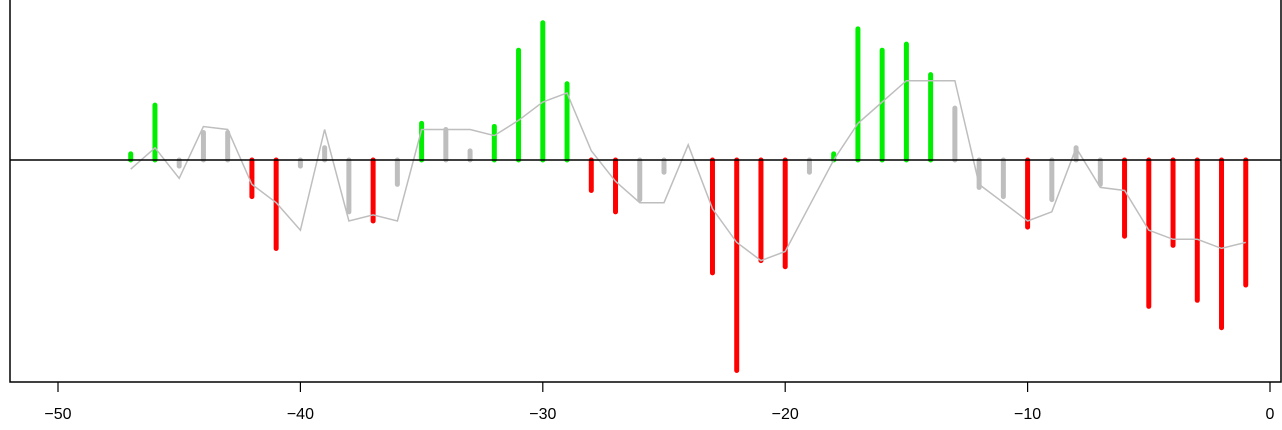 This screenshot has width=1282, height=430. Describe the element at coordinates (542, 414) in the screenshot. I see `x-tick-label: −30` at that location.